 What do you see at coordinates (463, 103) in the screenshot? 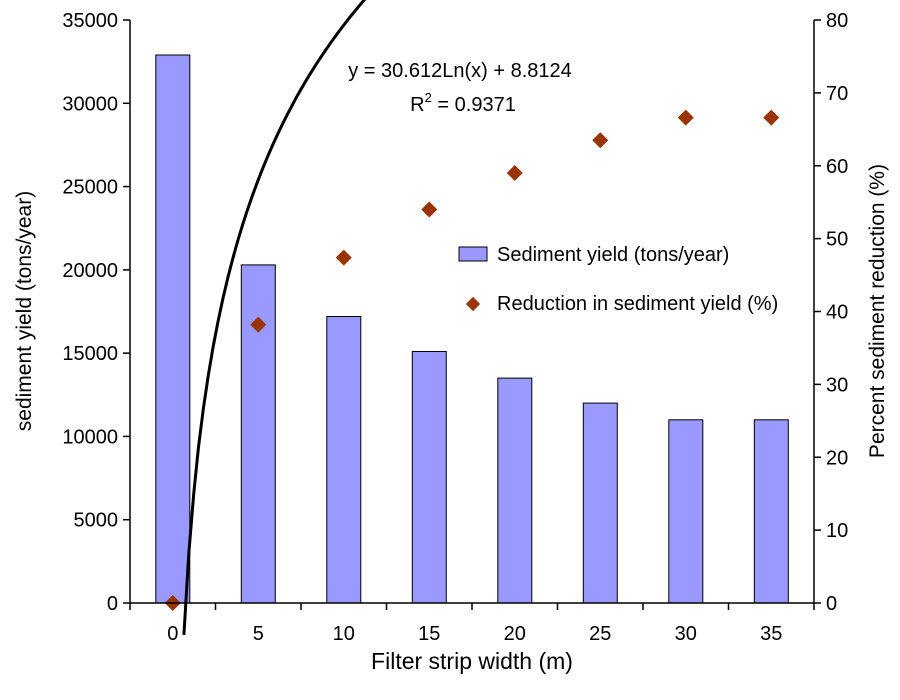
I see `r-squared-label: R2 = 0.9371` at bounding box center [463, 103].